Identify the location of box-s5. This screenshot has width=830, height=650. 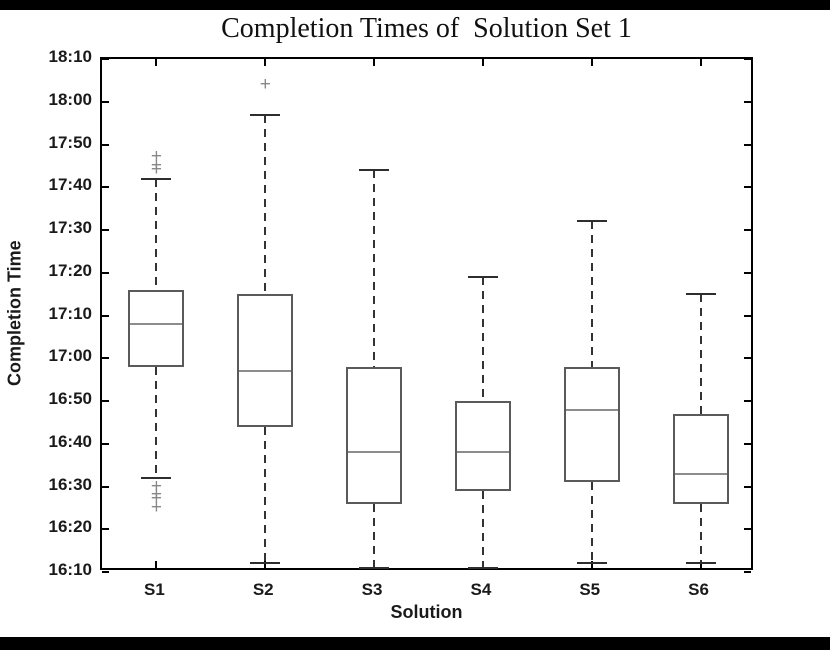
(591, 424).